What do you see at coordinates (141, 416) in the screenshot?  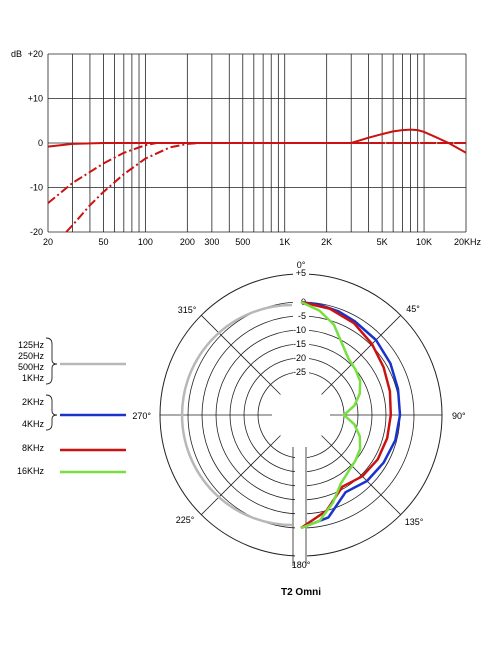 I see `polar-angle-label: 270°` at bounding box center [141, 416].